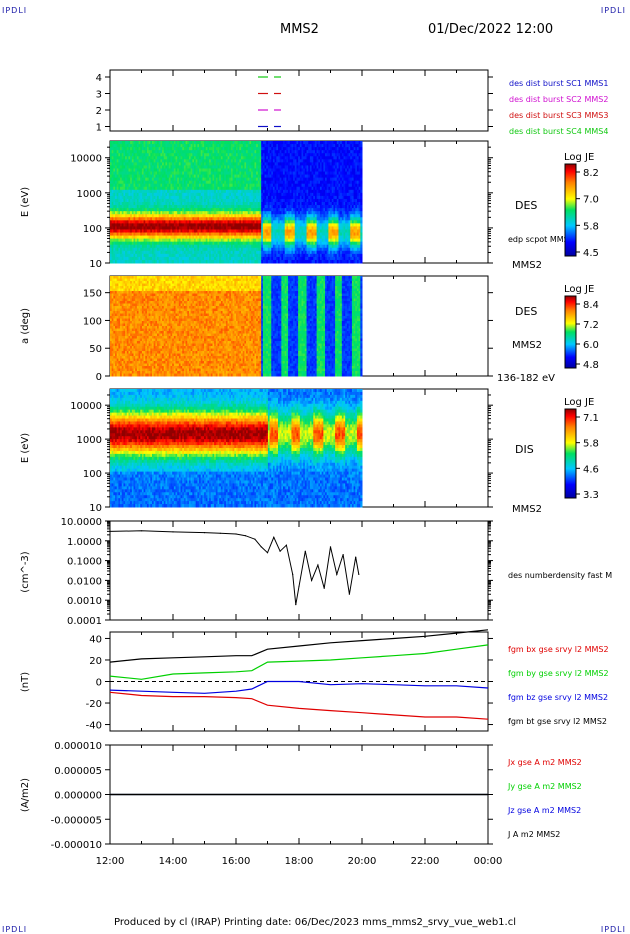  I want to click on corner-label-bottom-right: IPDLI, so click(613, 929).